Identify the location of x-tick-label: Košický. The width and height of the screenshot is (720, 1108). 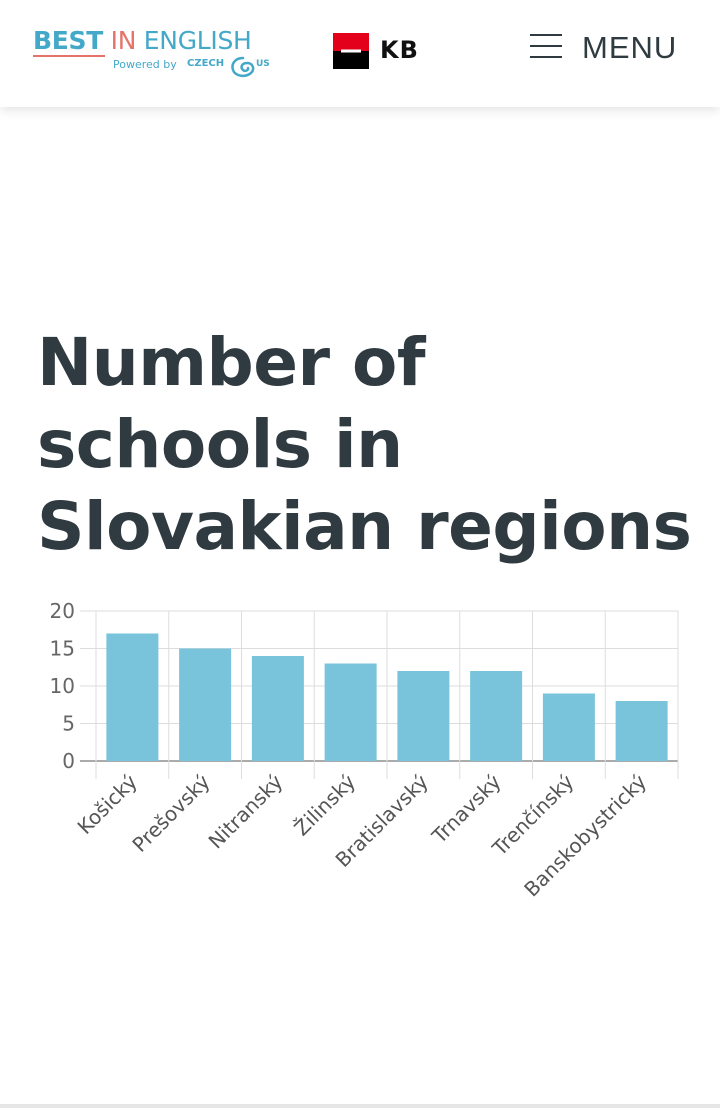
(107, 803).